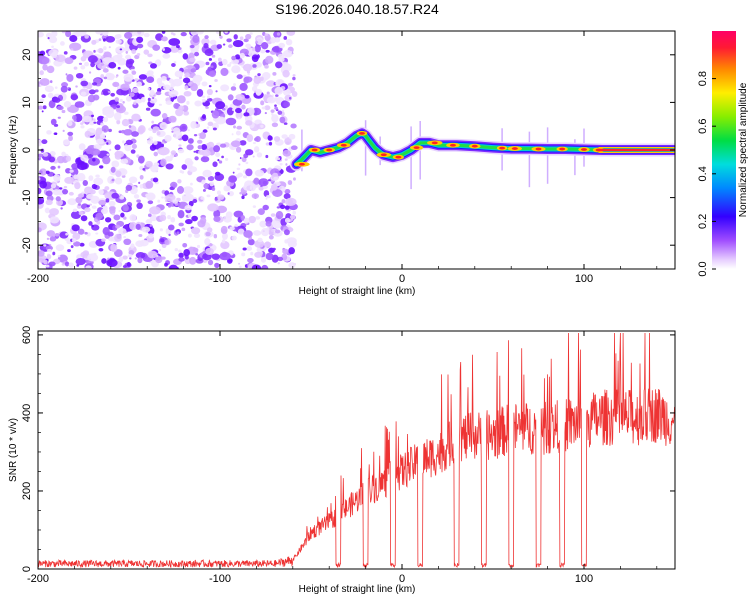 The width and height of the screenshot is (750, 600). What do you see at coordinates (27, 335) in the screenshot?
I see `y-tick-label: 600` at bounding box center [27, 335].